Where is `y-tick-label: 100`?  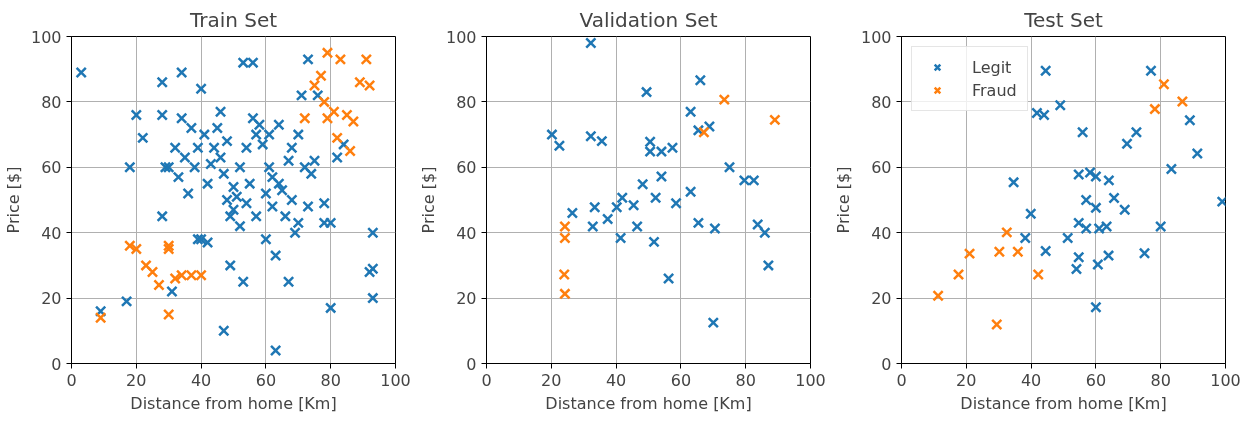 y-tick-label: 100 is located at coordinates (461, 37).